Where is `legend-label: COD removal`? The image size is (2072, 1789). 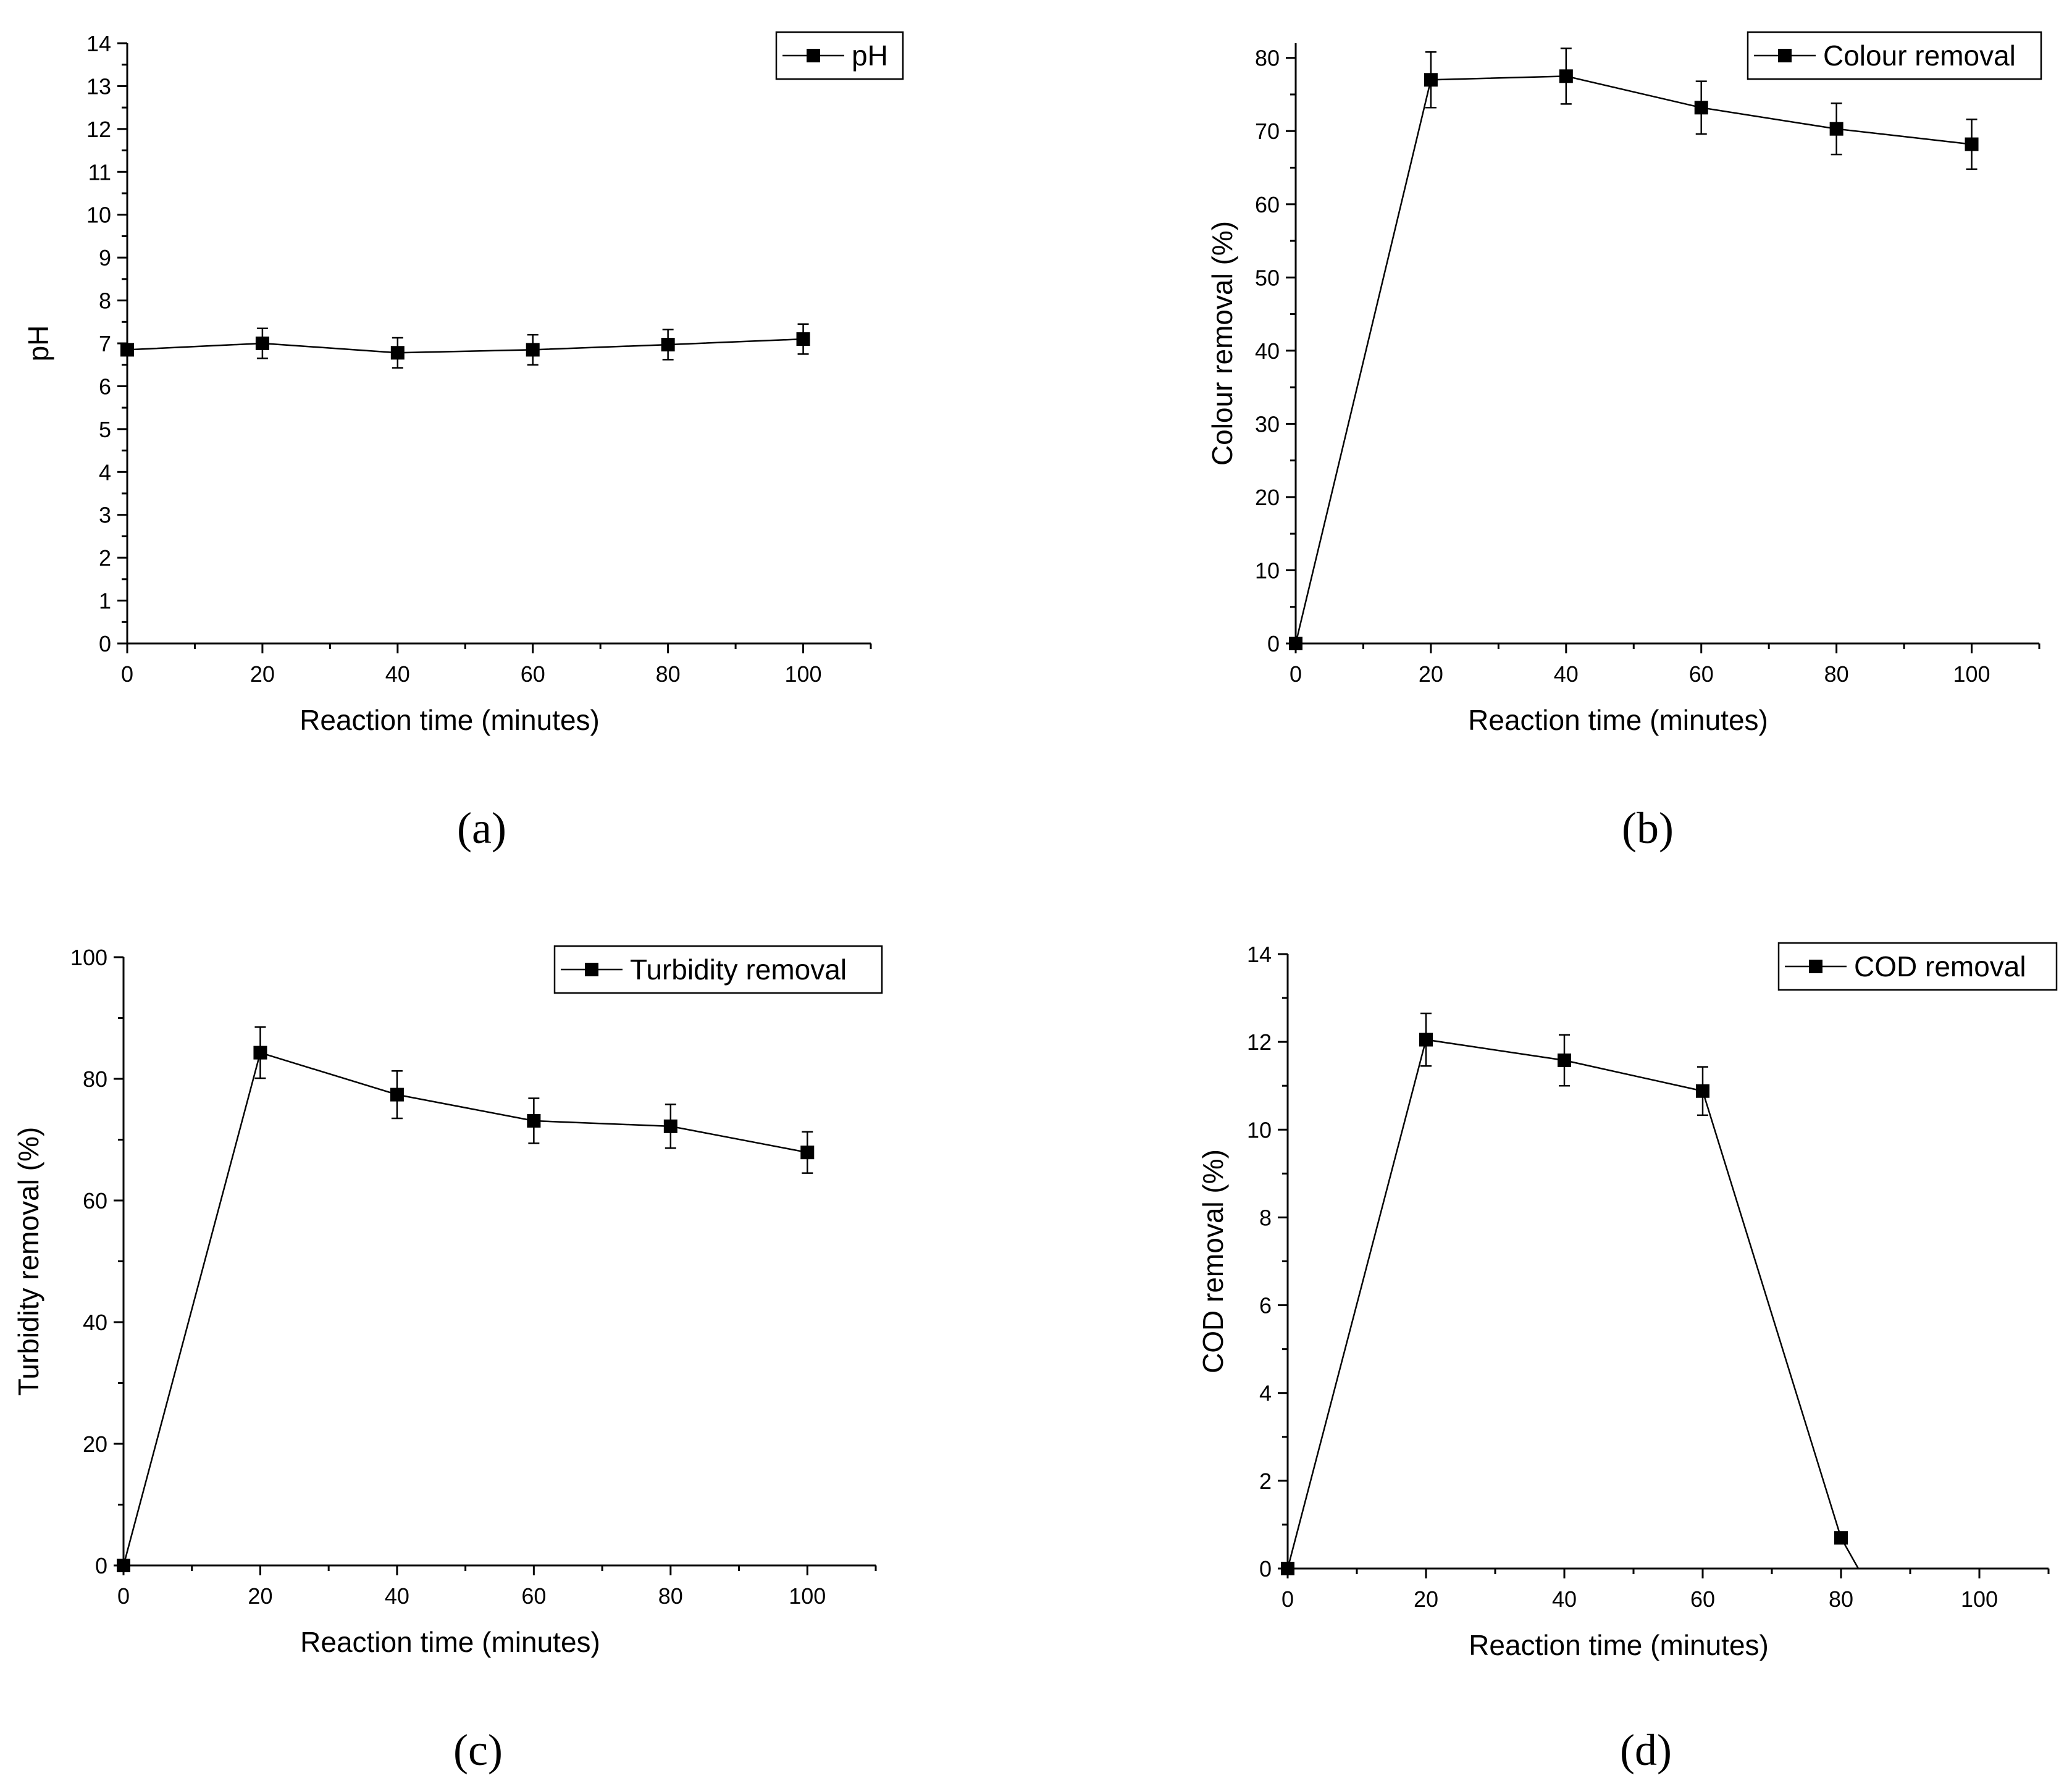
legend-label: COD removal is located at coordinates (1940, 966).